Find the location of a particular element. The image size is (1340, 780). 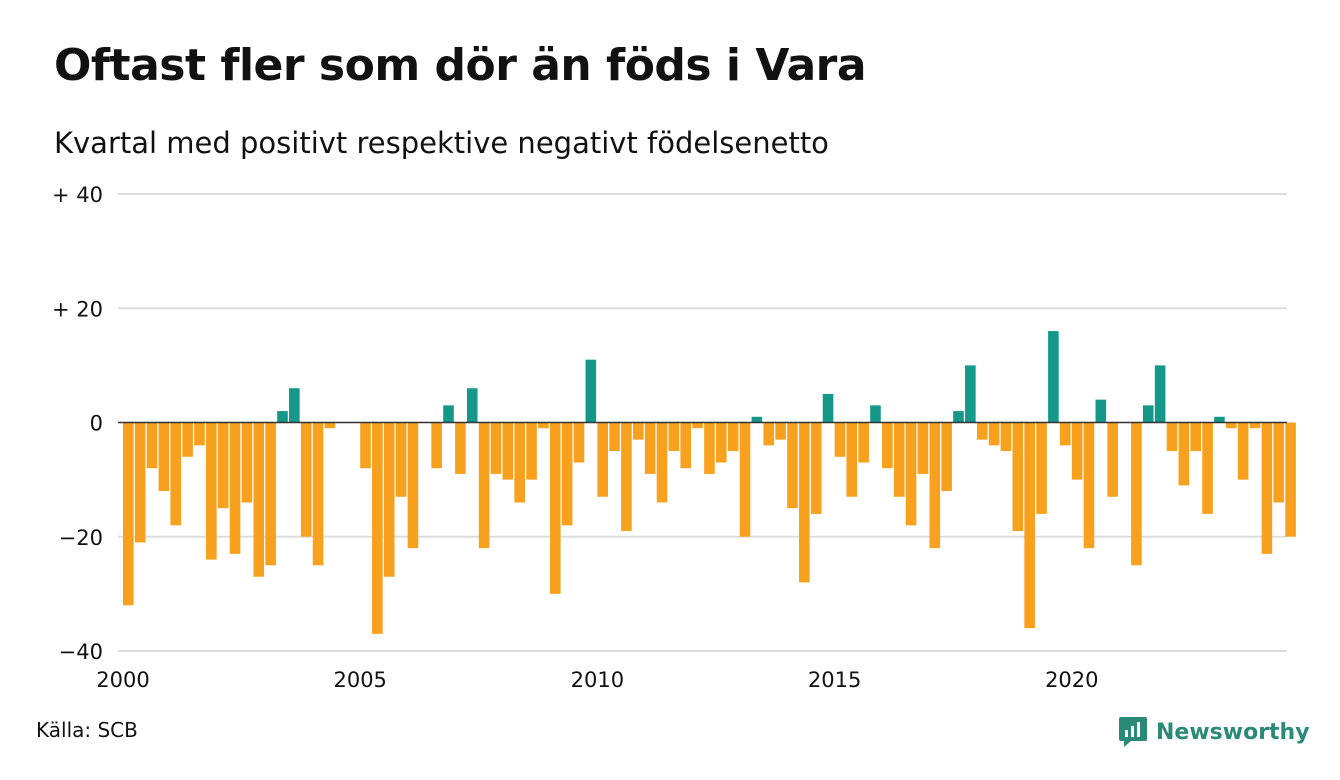

x-tick-label: 2015 is located at coordinates (834, 680).